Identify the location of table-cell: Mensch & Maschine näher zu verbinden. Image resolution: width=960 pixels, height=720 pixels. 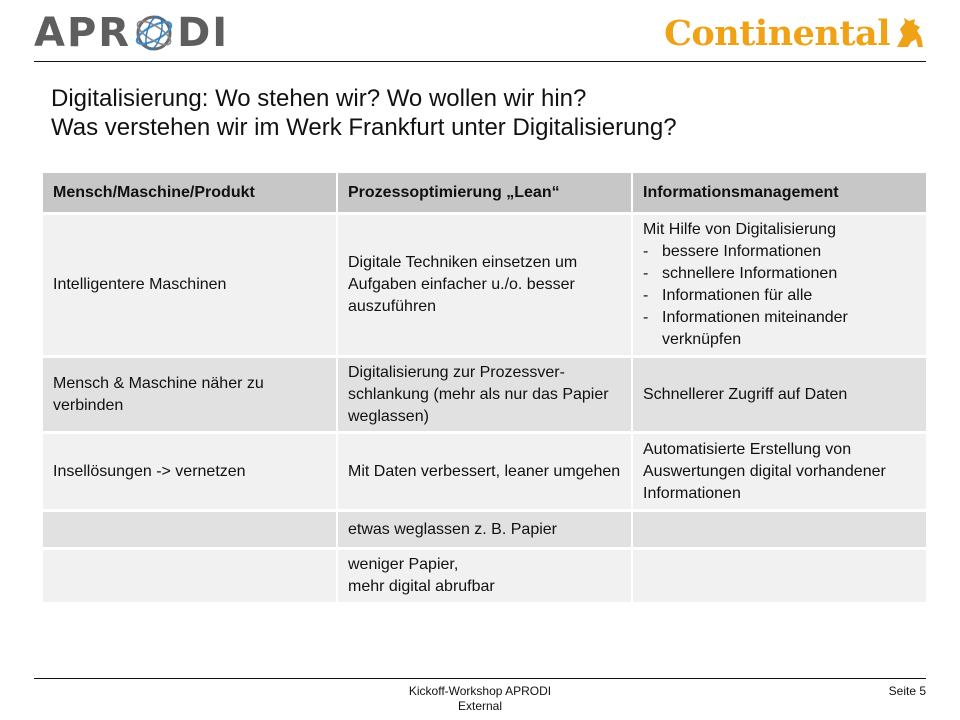
(189, 394).